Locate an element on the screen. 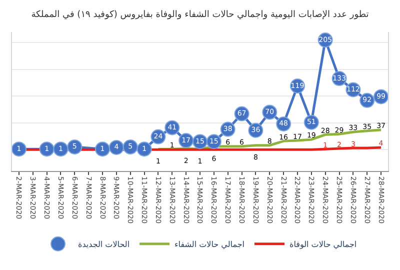 This screenshot has height=270, width=400. chart-title: تطور عدد الإصابات اليومية واجمالي حالات الشفاء والوفاة بفايروس (كوفيد ١٩) في المملكة is located at coordinates (200, 15).